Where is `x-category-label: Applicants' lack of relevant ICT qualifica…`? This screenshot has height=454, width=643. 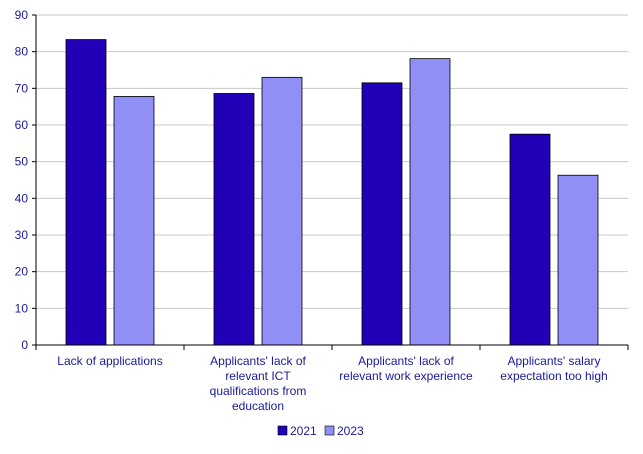 x-category-label: Applicants' lack of relevant ICT qualifica… is located at coordinates (258, 383).